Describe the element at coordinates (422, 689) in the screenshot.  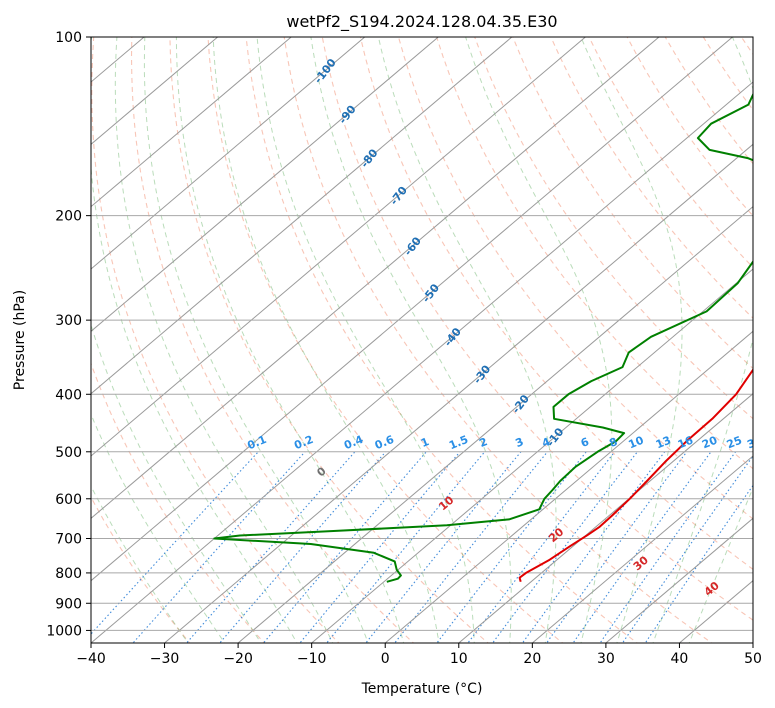
I see `x-axis-label: Temperature (°C)` at that location.